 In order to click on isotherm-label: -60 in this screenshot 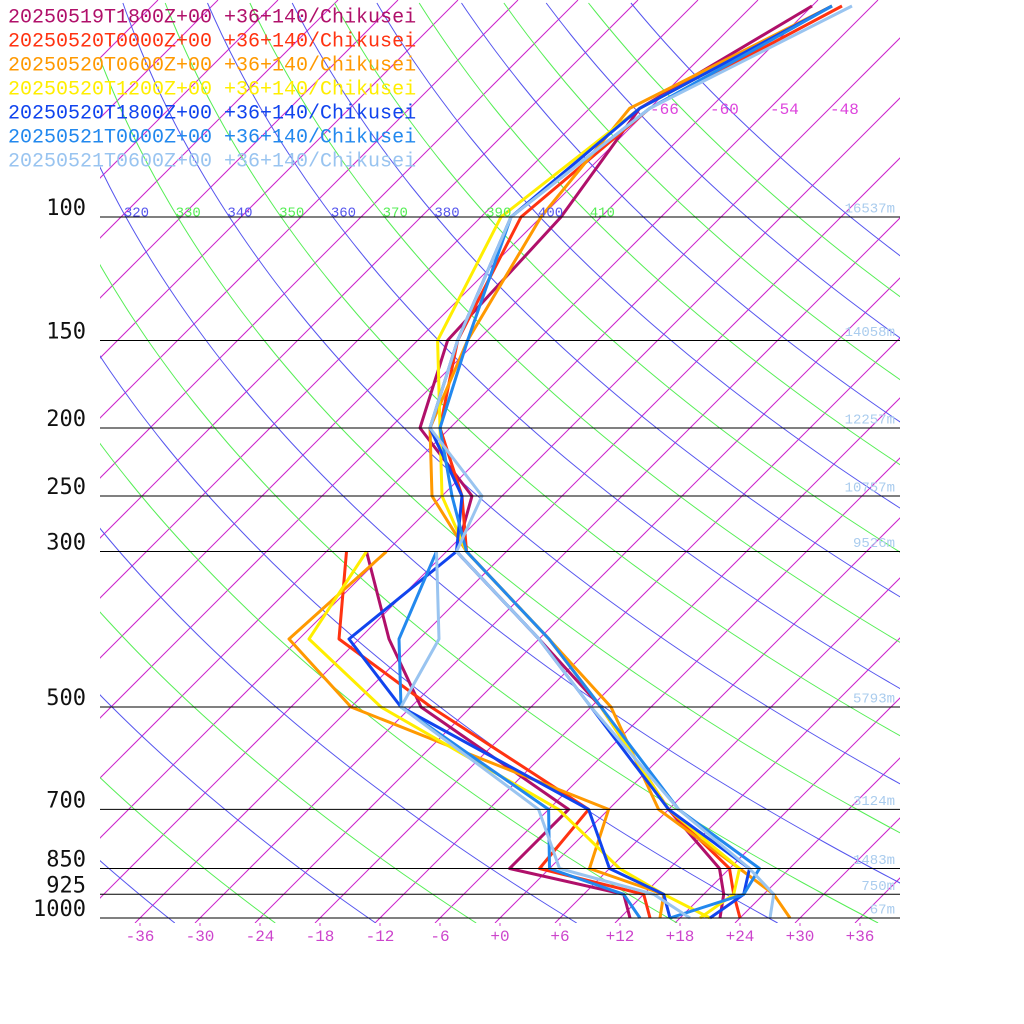, I will do `click(724, 110)`.